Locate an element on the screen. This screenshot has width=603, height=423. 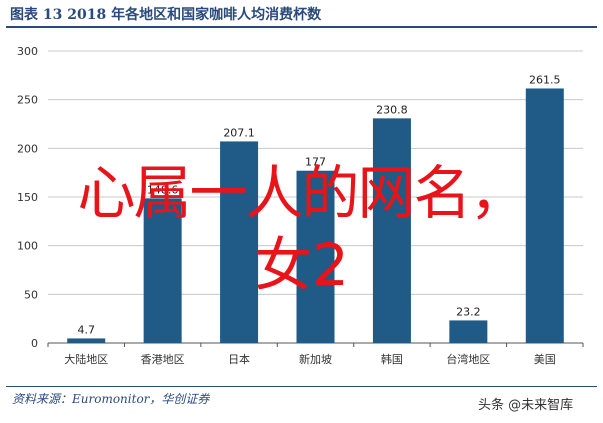
y-tick-label: 250 is located at coordinates (27, 100).